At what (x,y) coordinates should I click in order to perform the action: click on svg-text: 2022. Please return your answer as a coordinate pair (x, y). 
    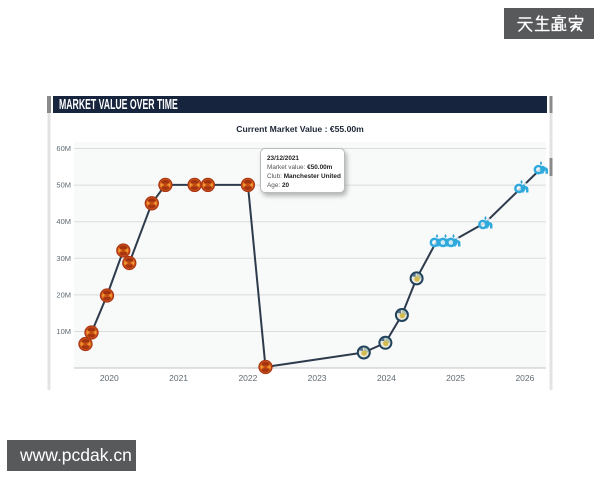
    Looking at the image, I should click on (247, 378).